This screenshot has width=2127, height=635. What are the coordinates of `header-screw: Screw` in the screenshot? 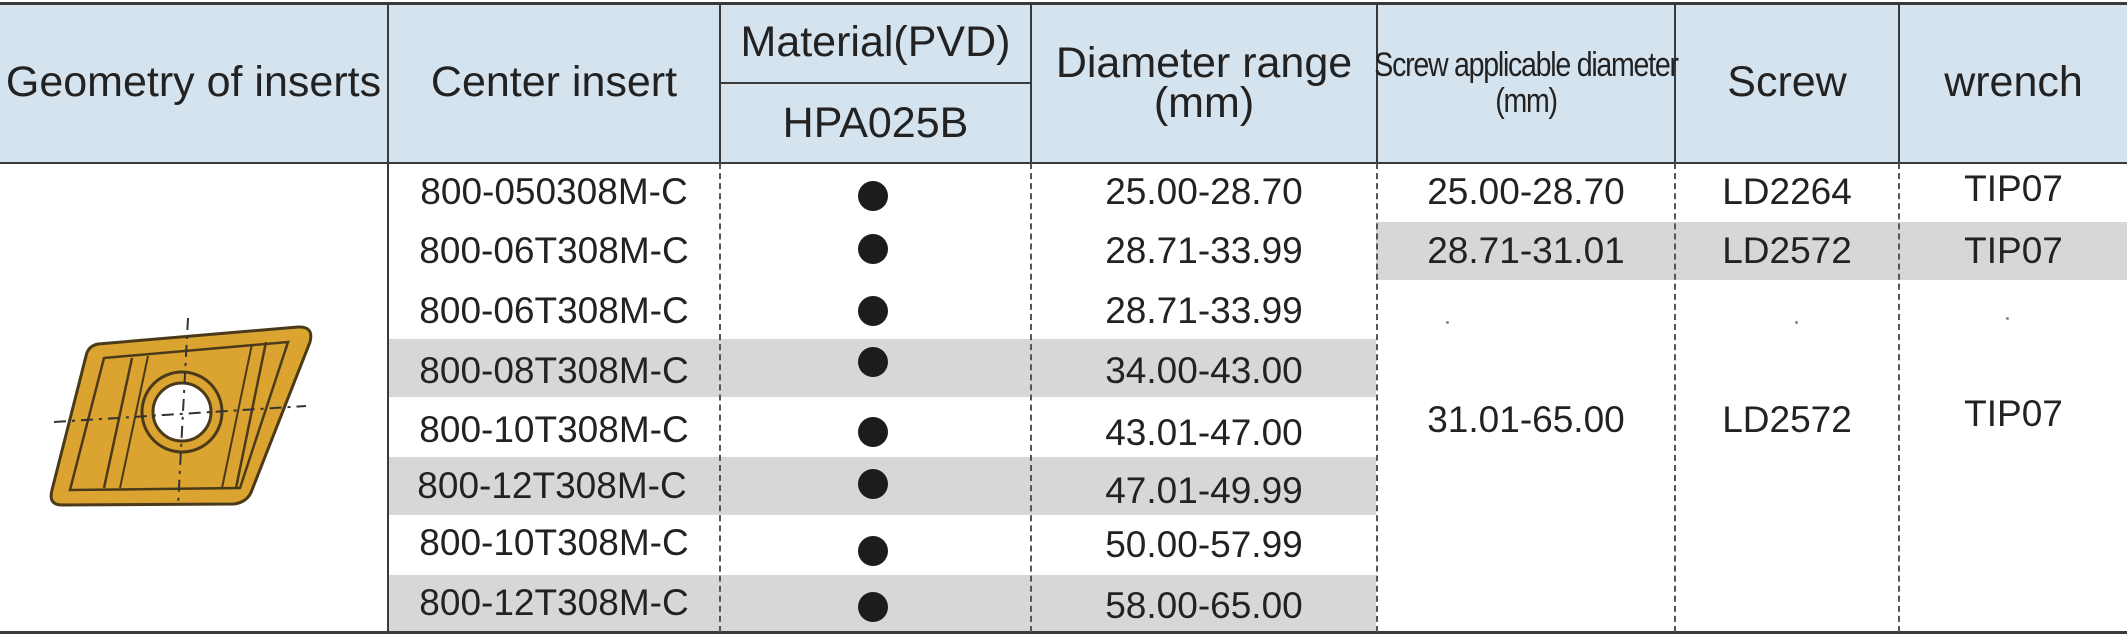 It's located at (1787, 82).